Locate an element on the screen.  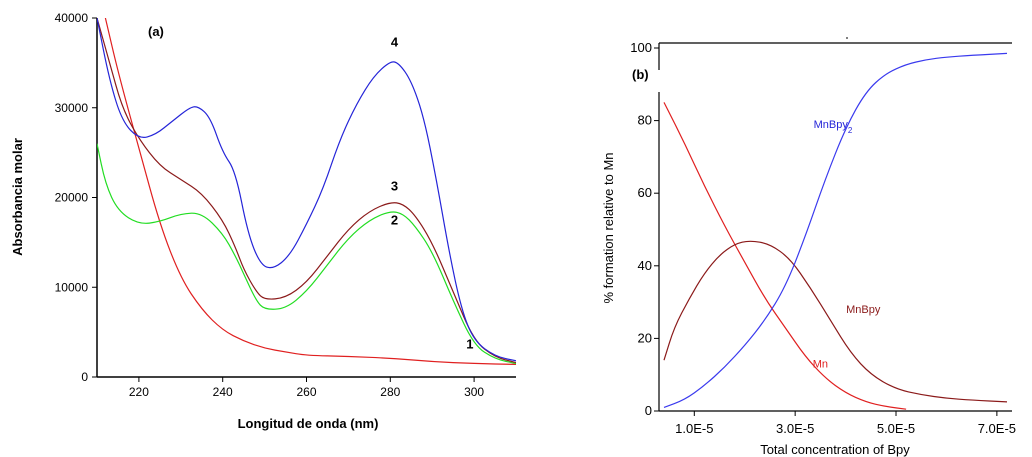
chart-a-annotation-3: 3 is located at coordinates (394, 185).